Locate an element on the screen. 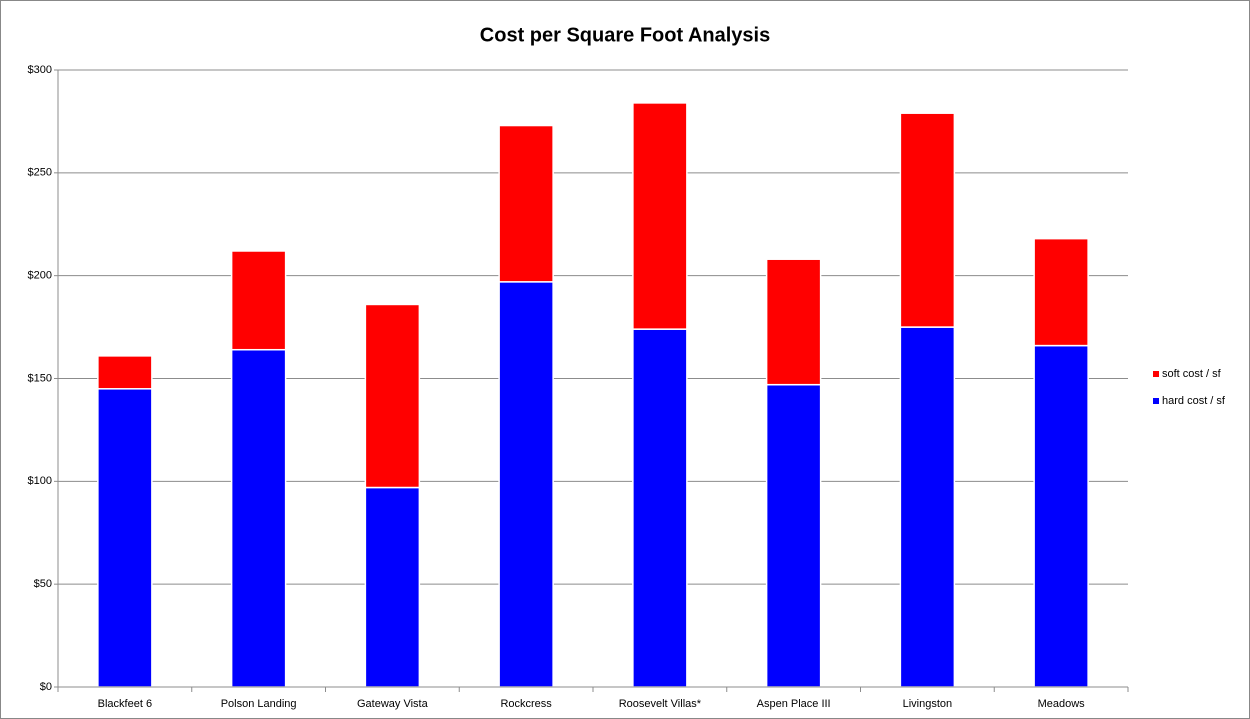 This screenshot has height=719, width=1250. y-tick-label: $200 is located at coordinates (40, 276).